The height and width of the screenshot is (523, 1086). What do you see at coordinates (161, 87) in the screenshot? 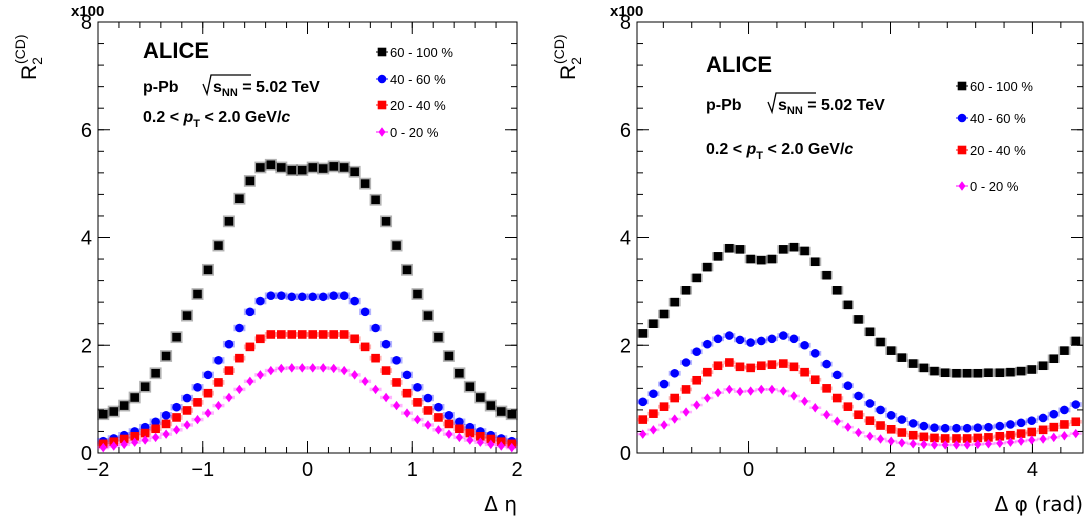
I see `system-label: p-Pb` at bounding box center [161, 87].